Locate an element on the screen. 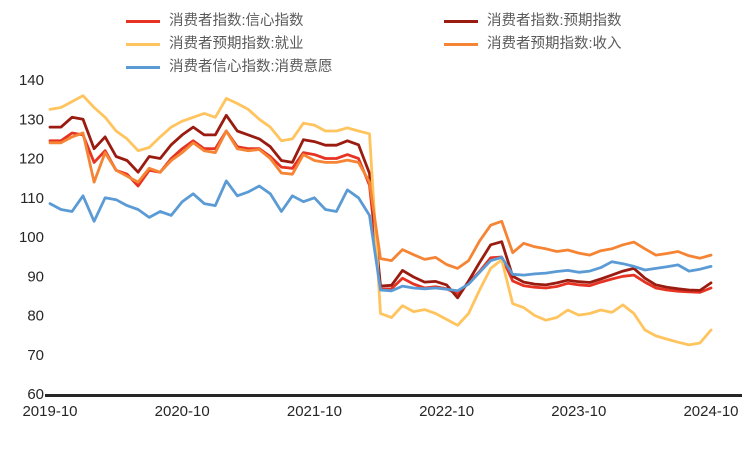 This screenshot has width=750, height=450. x-tick-label: 2020-10 is located at coordinates (182, 411).